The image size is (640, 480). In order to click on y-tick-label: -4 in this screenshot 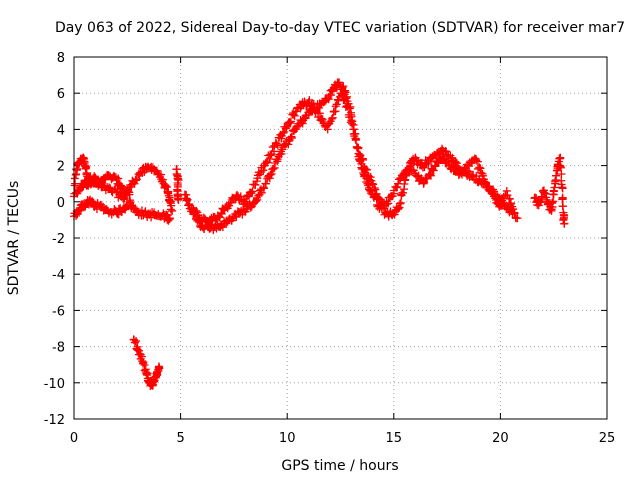, I will do `click(58, 275)`.